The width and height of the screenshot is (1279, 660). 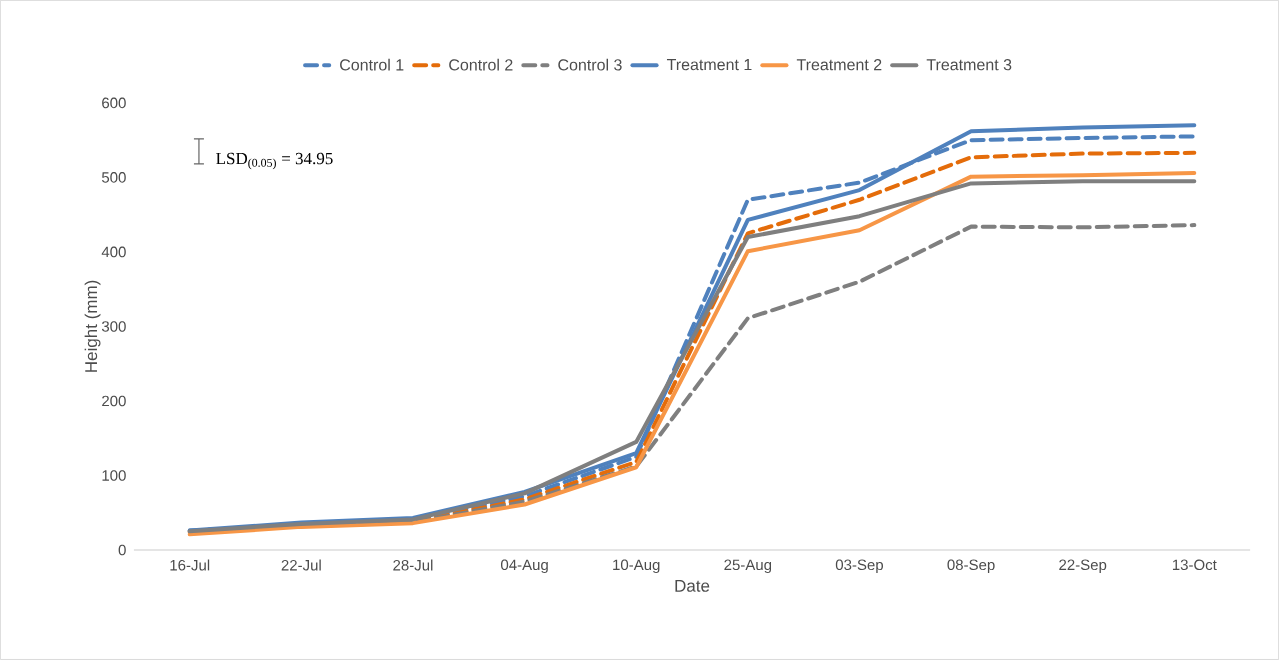 I want to click on y-tick-label: 500, so click(x=113, y=177).